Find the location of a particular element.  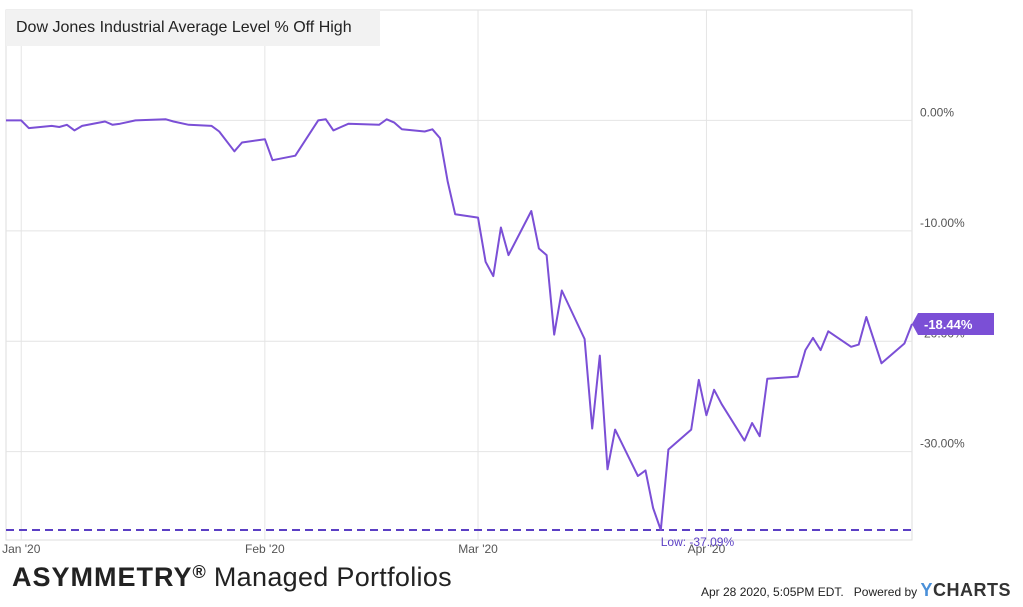

x-tick-label: Mar '20 is located at coordinates (478, 549).